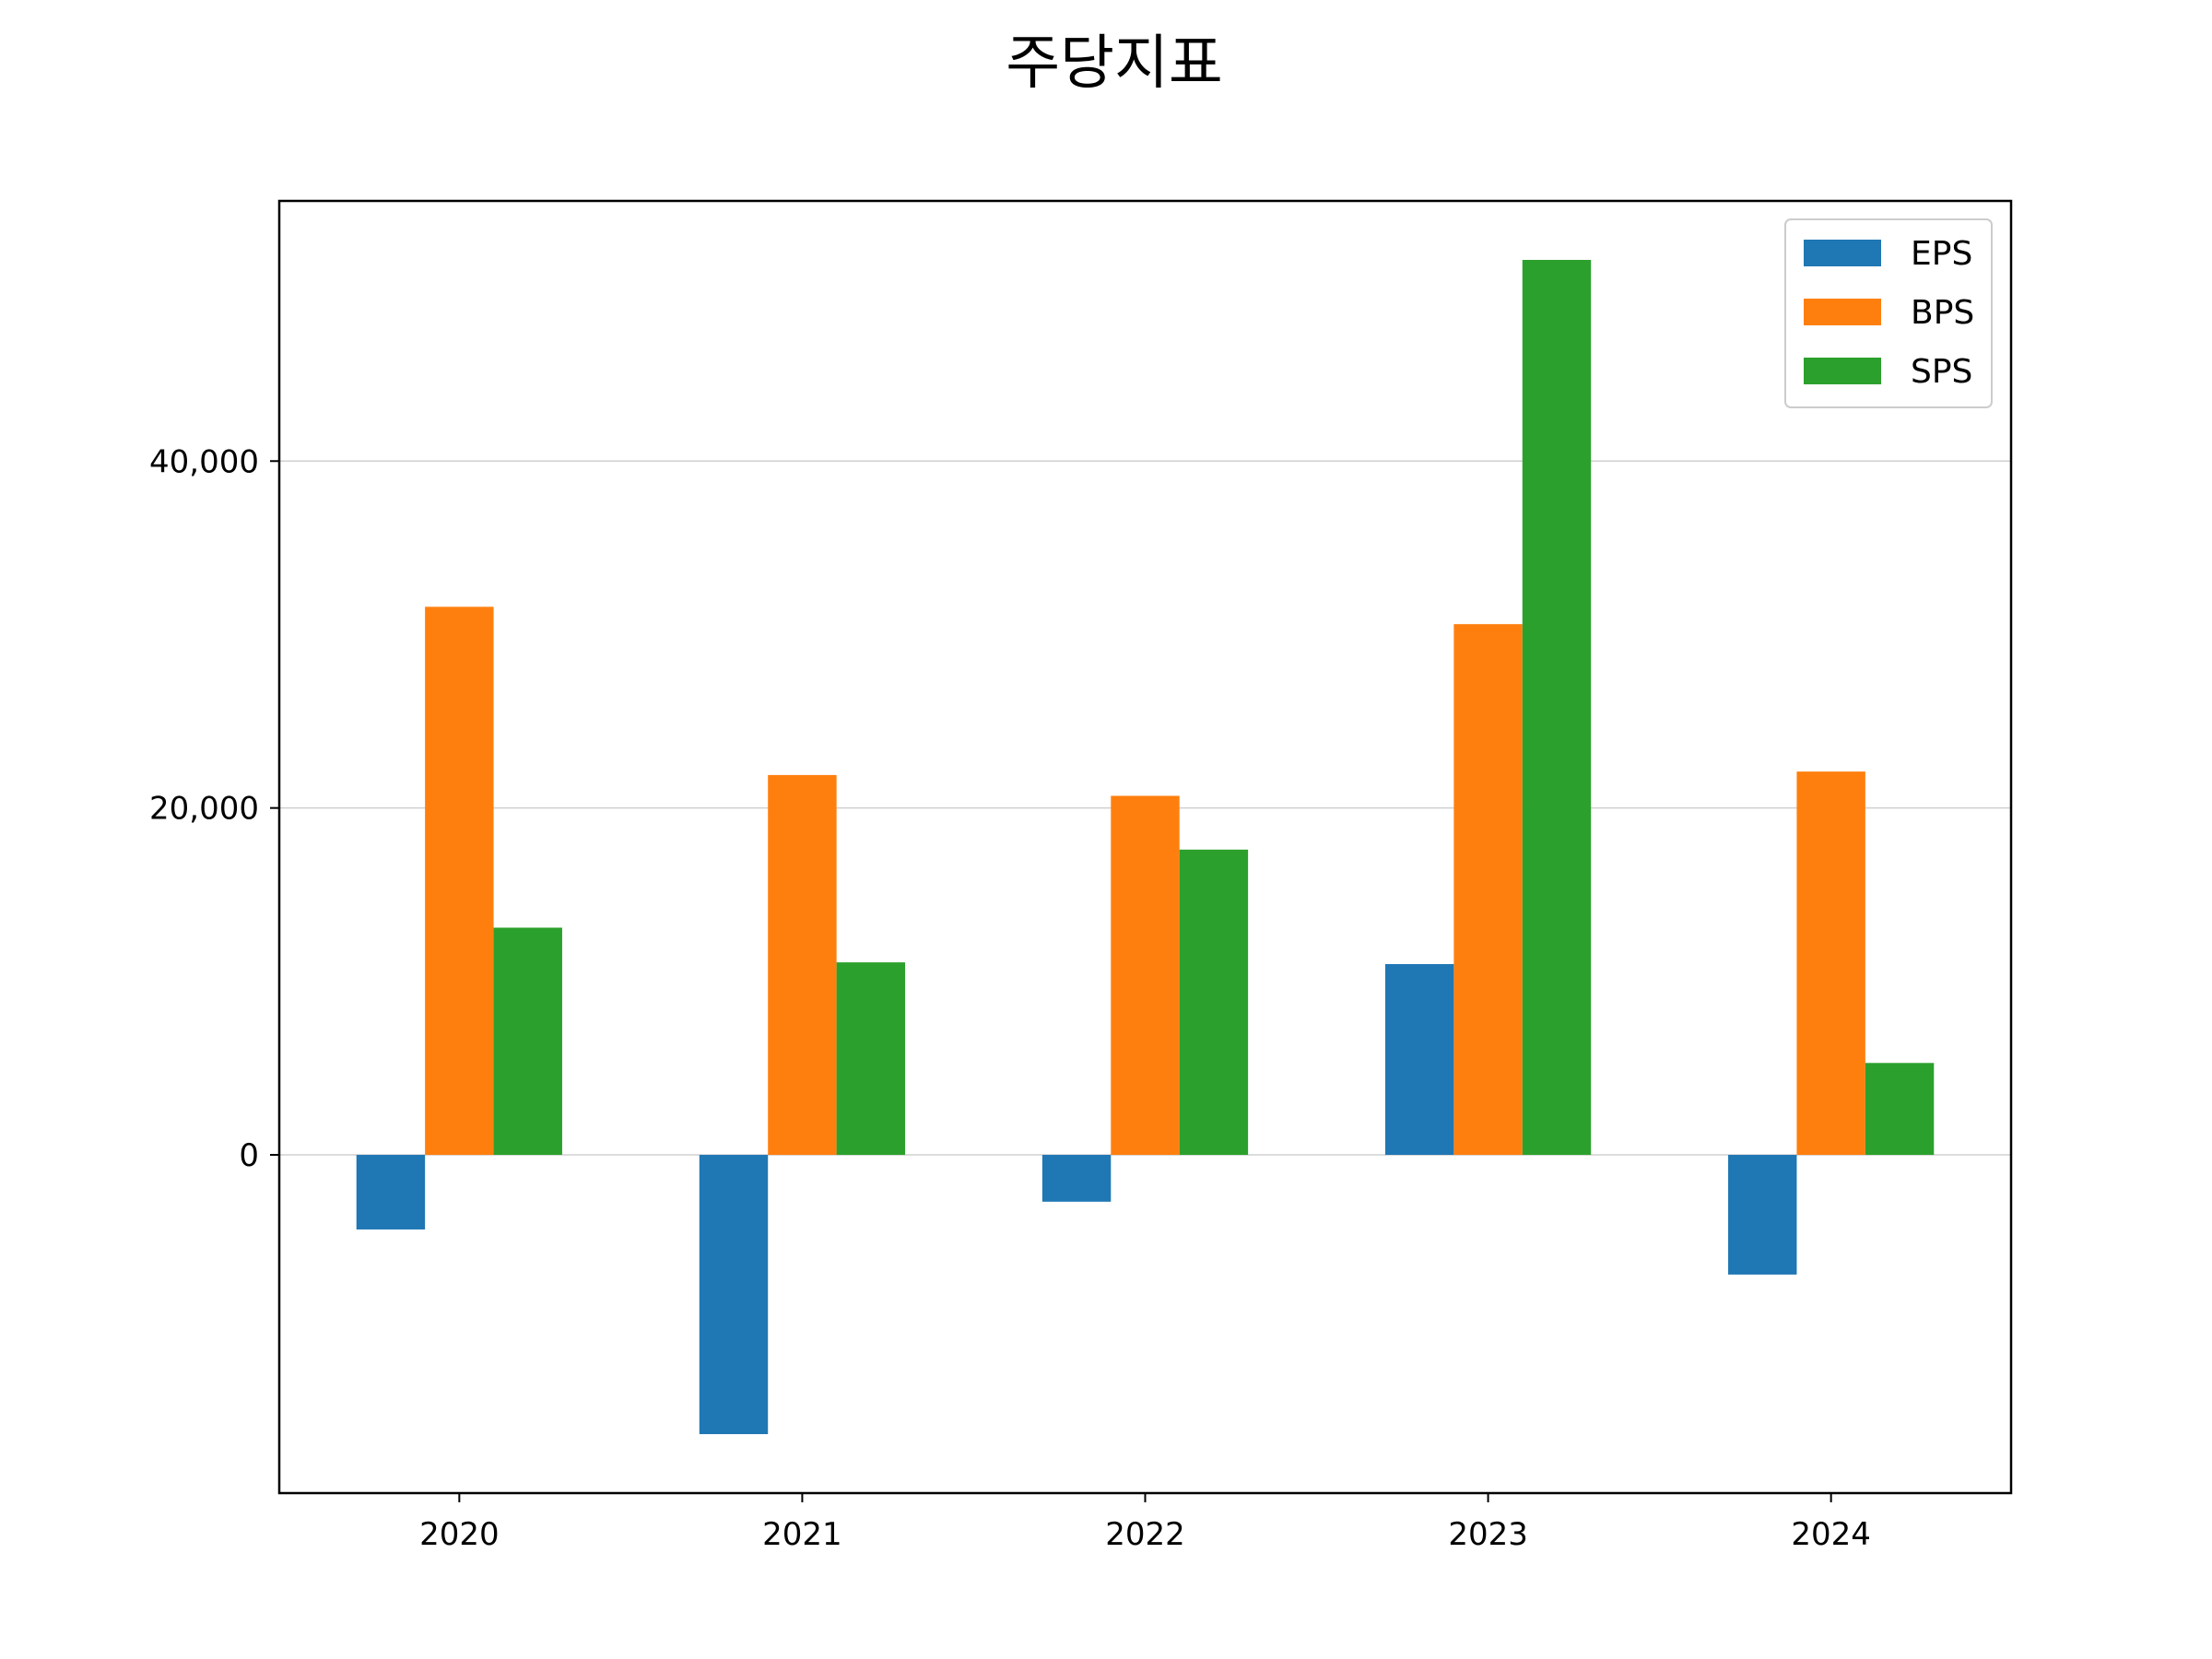  What do you see at coordinates (1114, 63) in the screenshot?
I see `chart-title: 주당지표` at bounding box center [1114, 63].